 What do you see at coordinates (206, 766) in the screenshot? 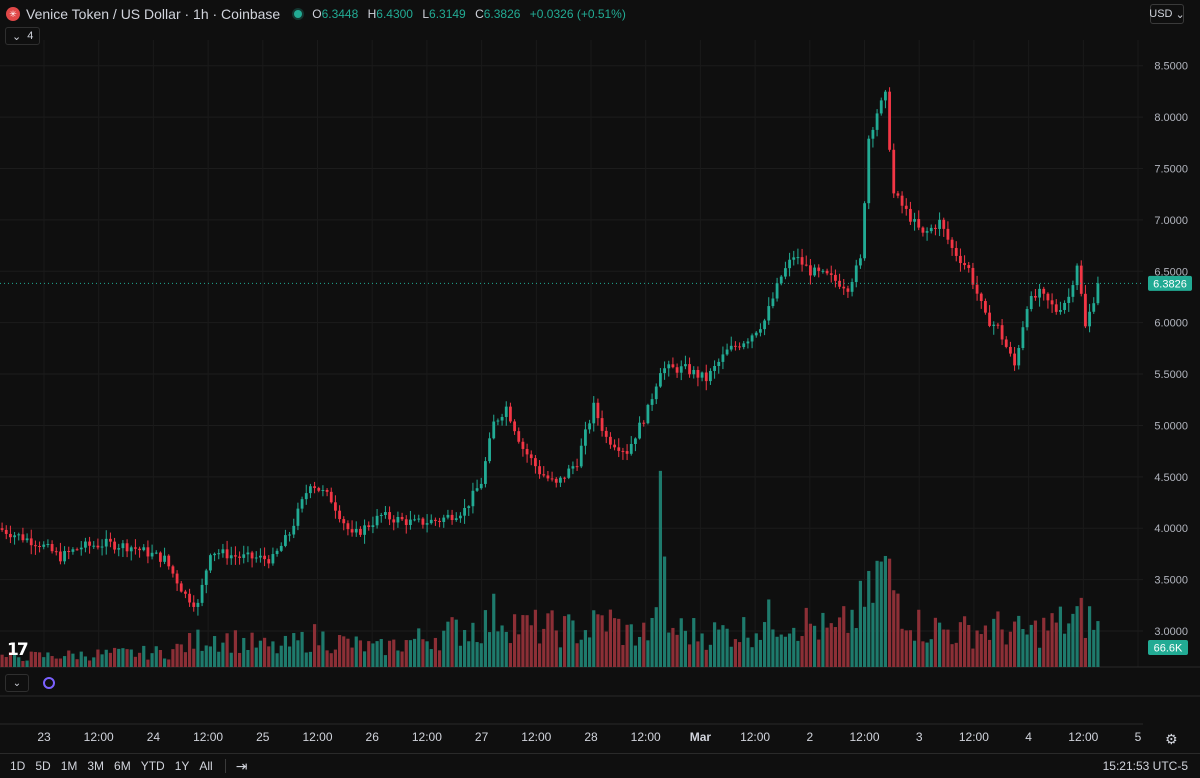
I see `range-button-all: All` at bounding box center [206, 766].